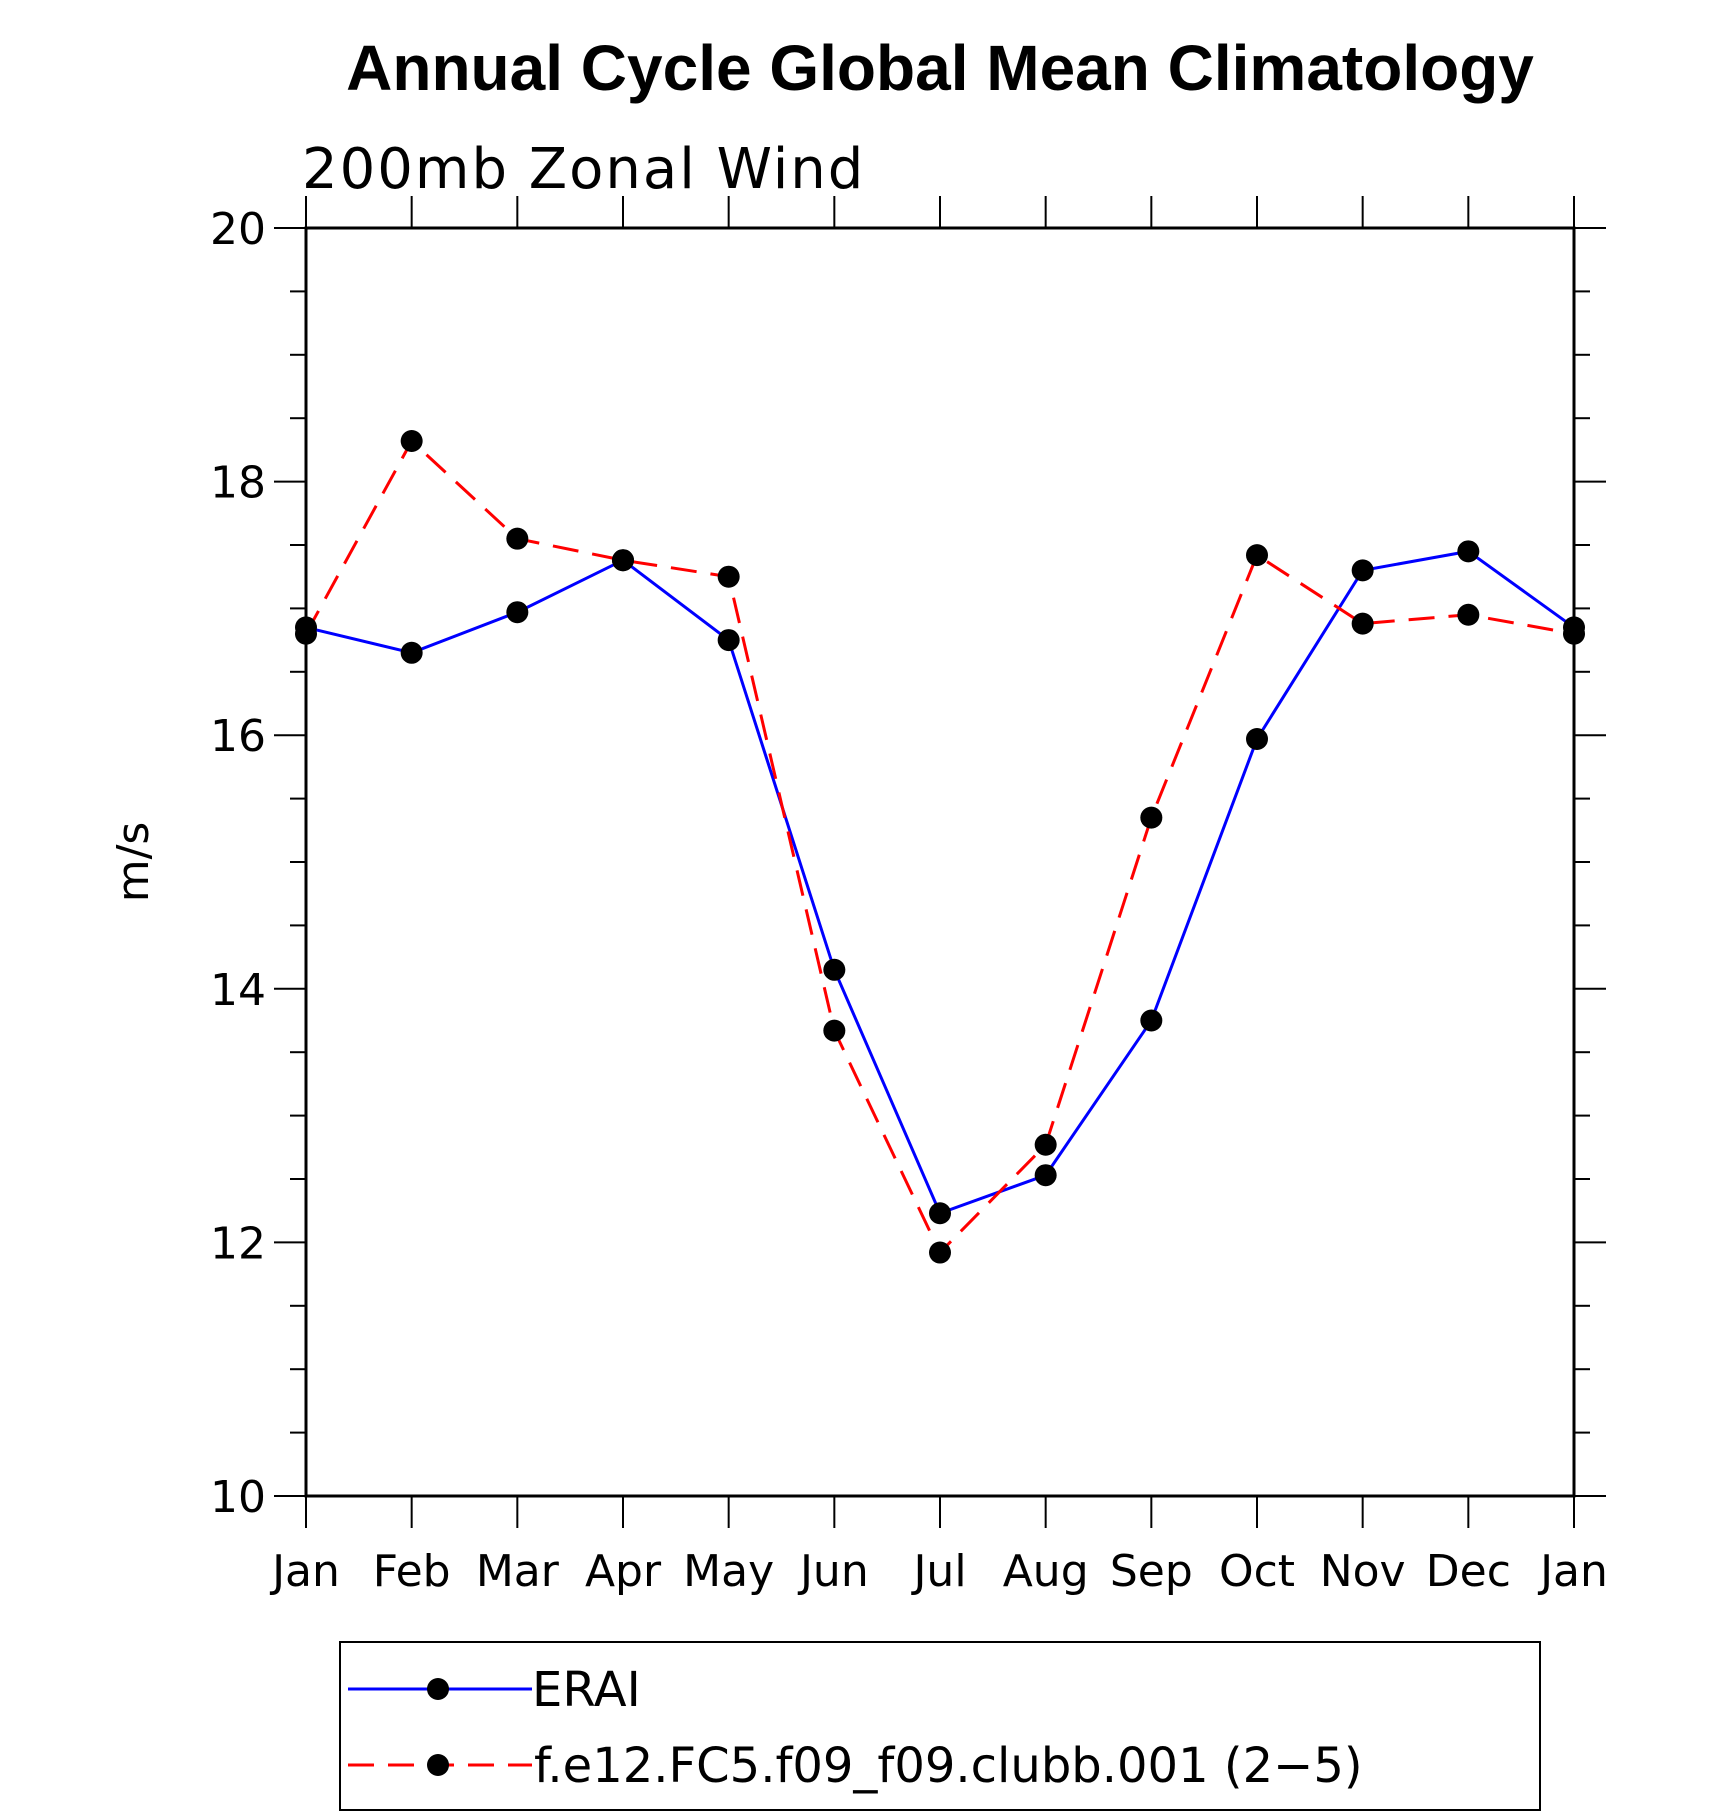 The height and width of the screenshot is (1811, 1710). Describe the element at coordinates (238, 1497) in the screenshot. I see `y-tick-label: 10` at that location.